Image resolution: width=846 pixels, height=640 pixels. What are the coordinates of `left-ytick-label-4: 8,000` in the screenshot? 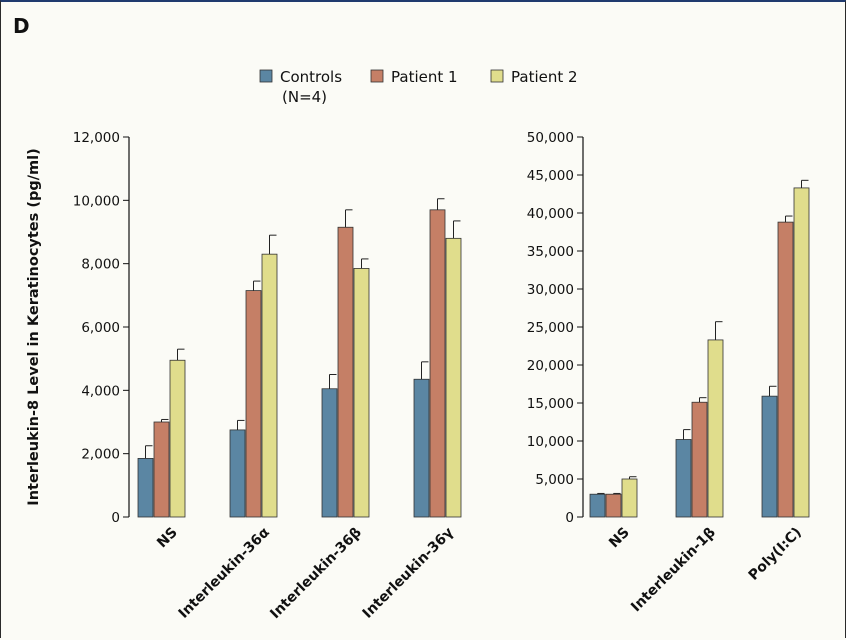 It's located at (100, 265).